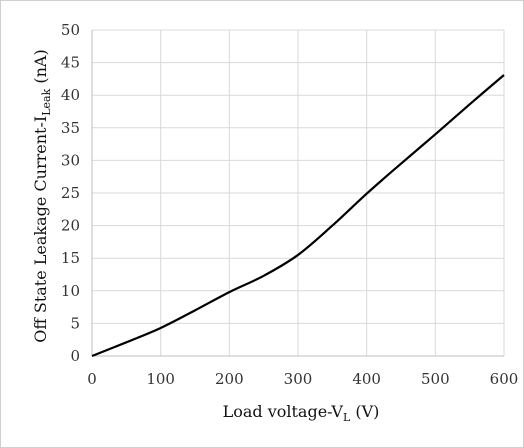 The image size is (524, 448). I want to click on y-tick-label: 50, so click(70, 30).